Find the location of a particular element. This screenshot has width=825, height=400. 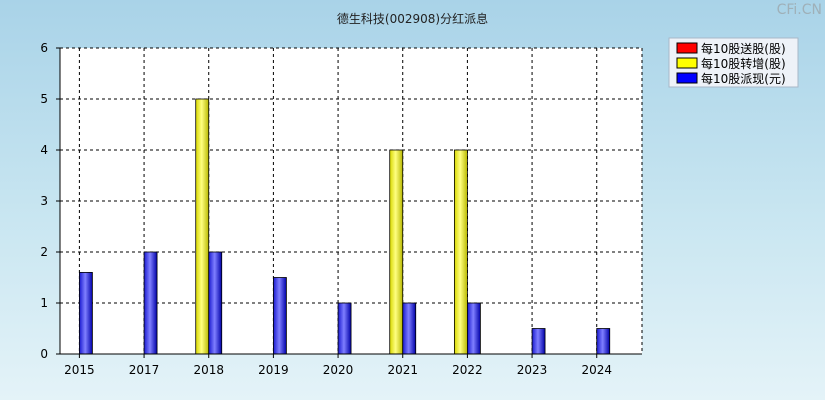

legend: 每10股送股(股)每10股转增(股)每10股派现(元) is located at coordinates (733, 62).